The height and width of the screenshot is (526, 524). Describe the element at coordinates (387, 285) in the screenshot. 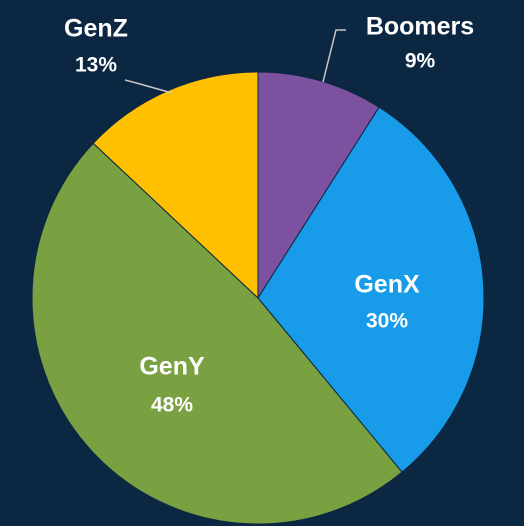

I see `slice-label: GenX` at that location.